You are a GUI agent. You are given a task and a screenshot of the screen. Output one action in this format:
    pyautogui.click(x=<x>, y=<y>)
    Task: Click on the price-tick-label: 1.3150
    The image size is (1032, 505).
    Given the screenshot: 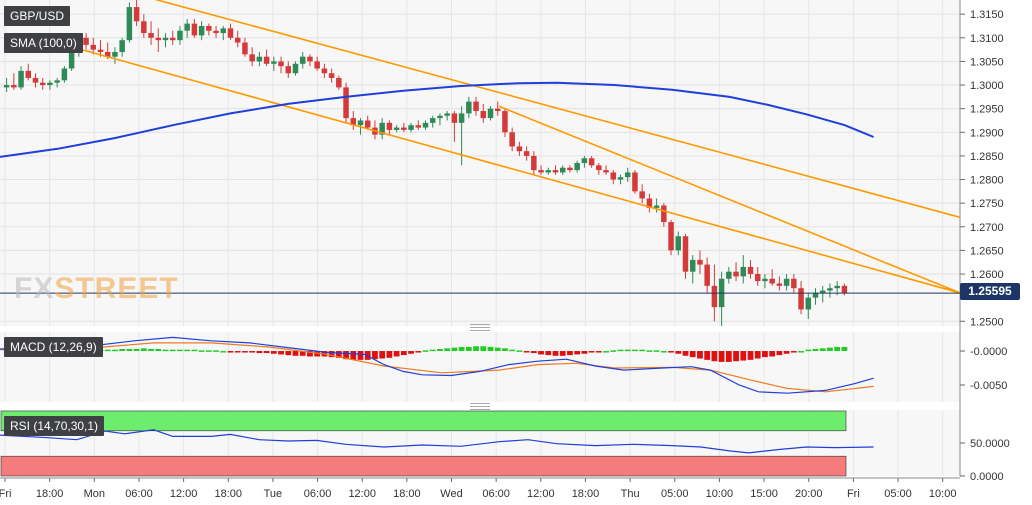 What is the action you would take?
    pyautogui.click(x=987, y=15)
    